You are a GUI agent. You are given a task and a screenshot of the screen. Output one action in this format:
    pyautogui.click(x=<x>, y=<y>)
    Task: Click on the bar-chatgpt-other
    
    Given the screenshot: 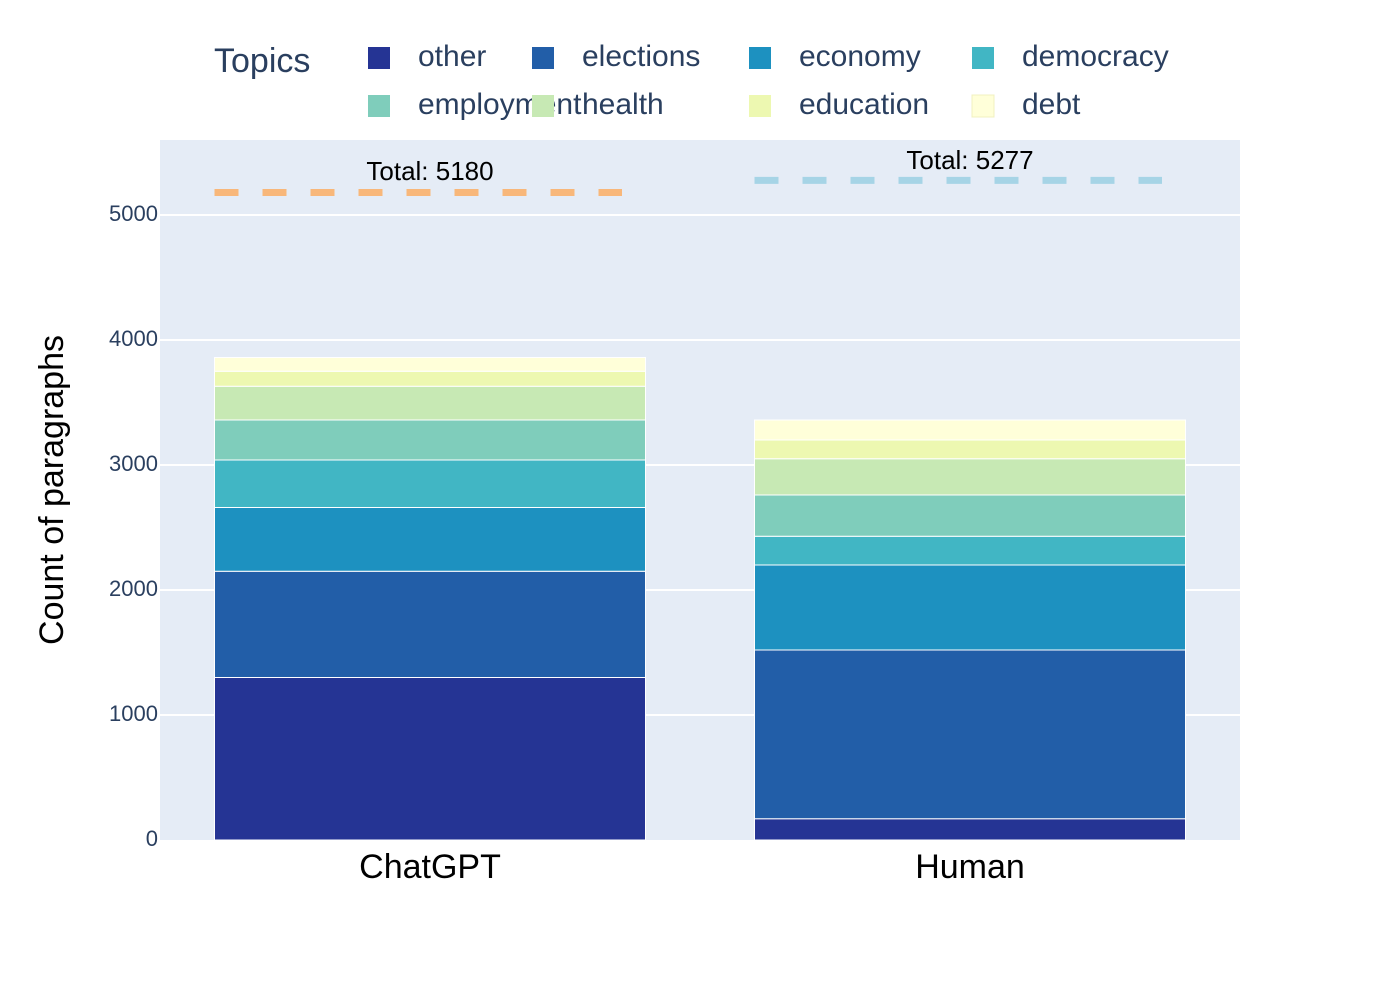 What is the action you would take?
    pyautogui.click(x=430, y=759)
    